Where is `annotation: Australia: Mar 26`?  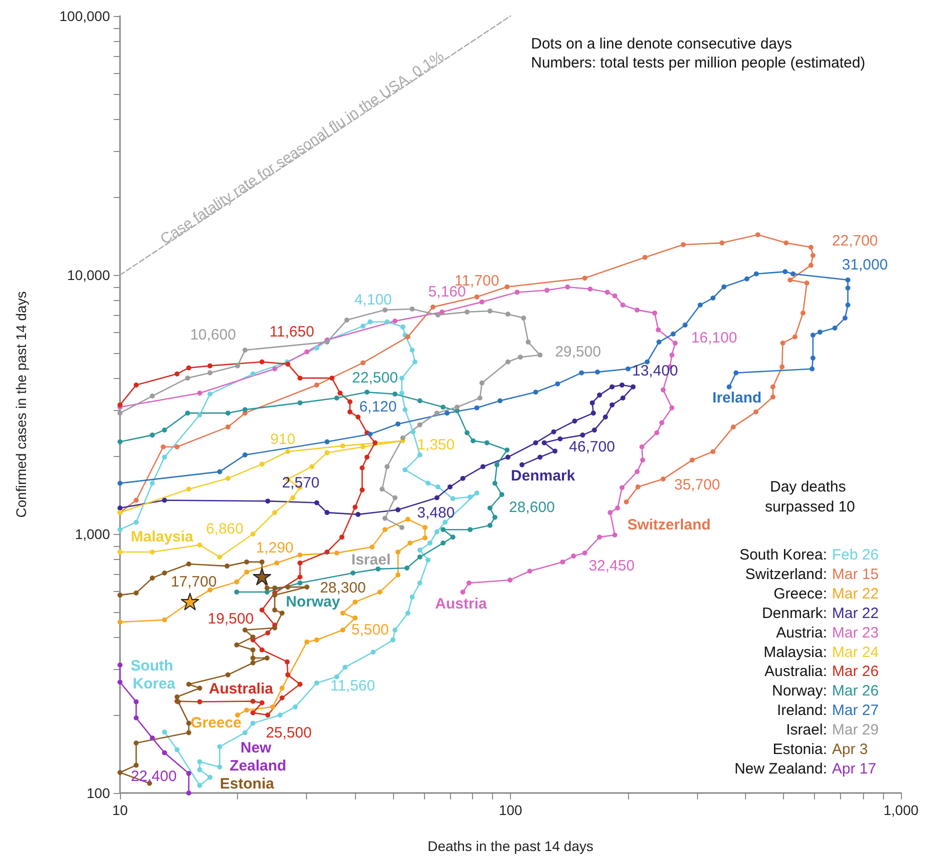
annotation: Australia: Mar 26 is located at coordinates (821, 671).